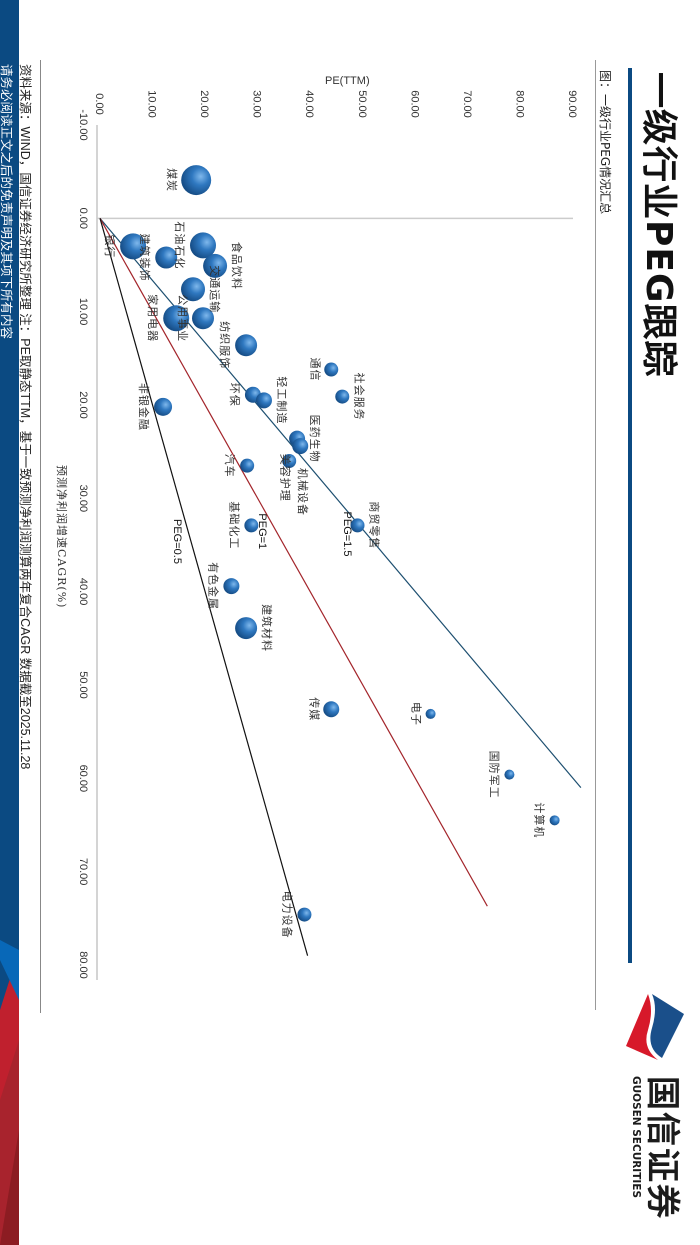 The width and height of the screenshot is (700, 1245). Describe the element at coordinates (467, 104) in the screenshot. I see `y-tick-label: 70.00` at that location.